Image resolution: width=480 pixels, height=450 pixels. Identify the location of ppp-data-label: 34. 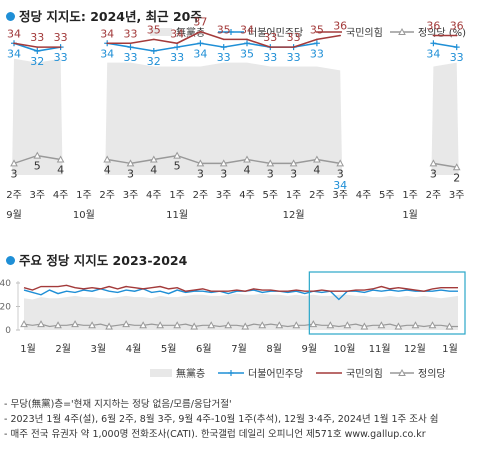
(107, 33).